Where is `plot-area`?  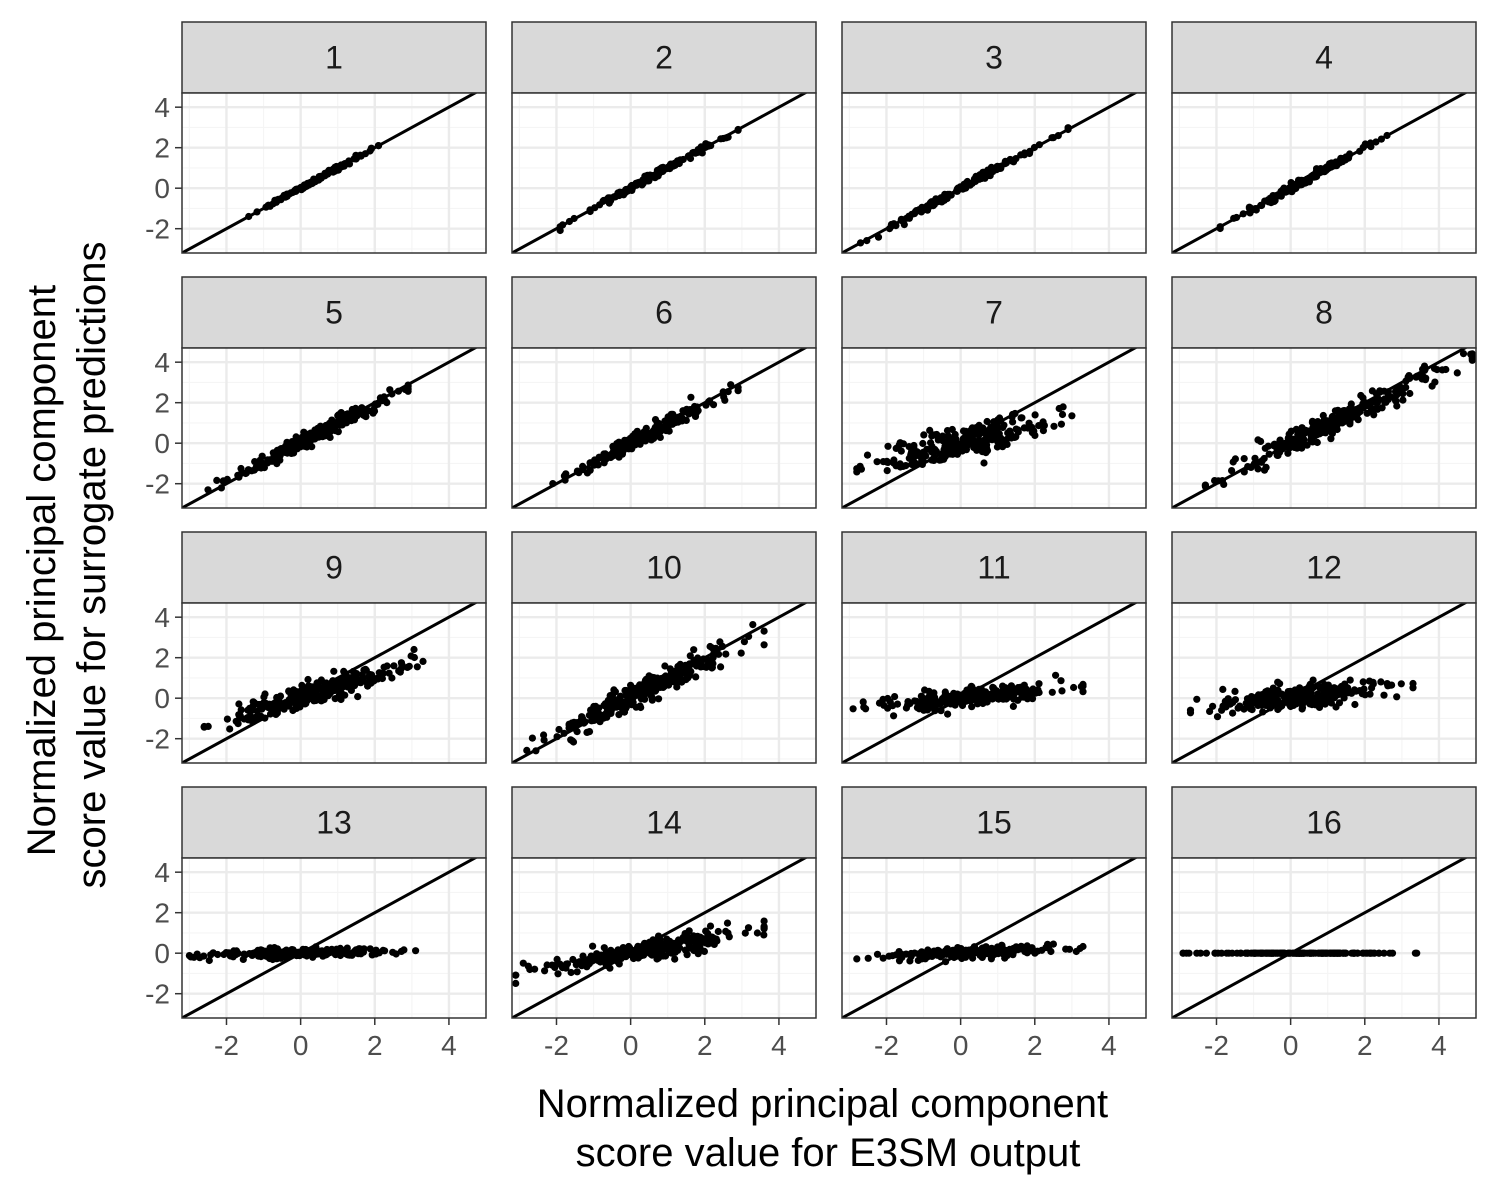
plot-area is located at coordinates (334, 173).